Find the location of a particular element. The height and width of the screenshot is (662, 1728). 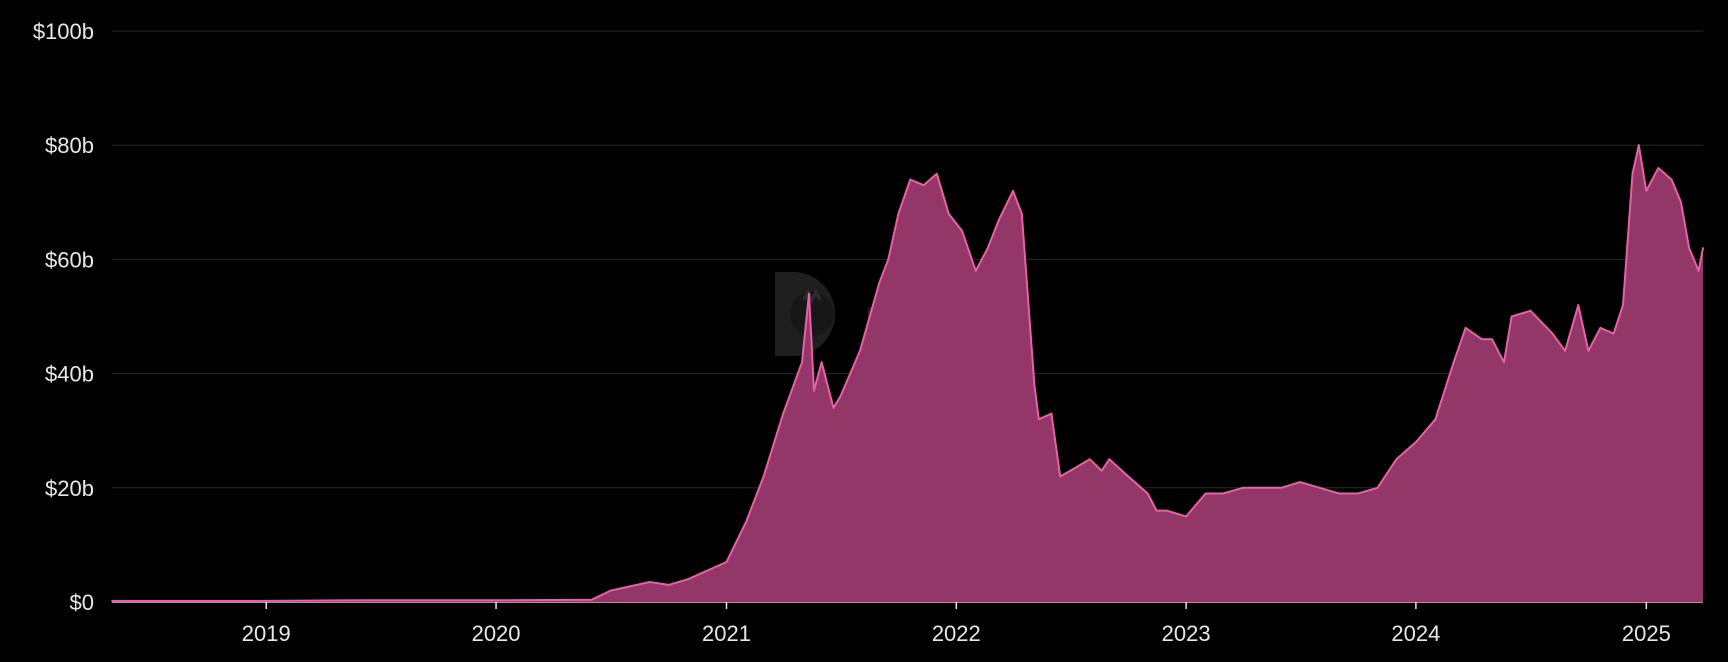

x-axis-ticks: 2019 2020 2021 2022 2023 2024 2025 is located at coordinates (956, 624).